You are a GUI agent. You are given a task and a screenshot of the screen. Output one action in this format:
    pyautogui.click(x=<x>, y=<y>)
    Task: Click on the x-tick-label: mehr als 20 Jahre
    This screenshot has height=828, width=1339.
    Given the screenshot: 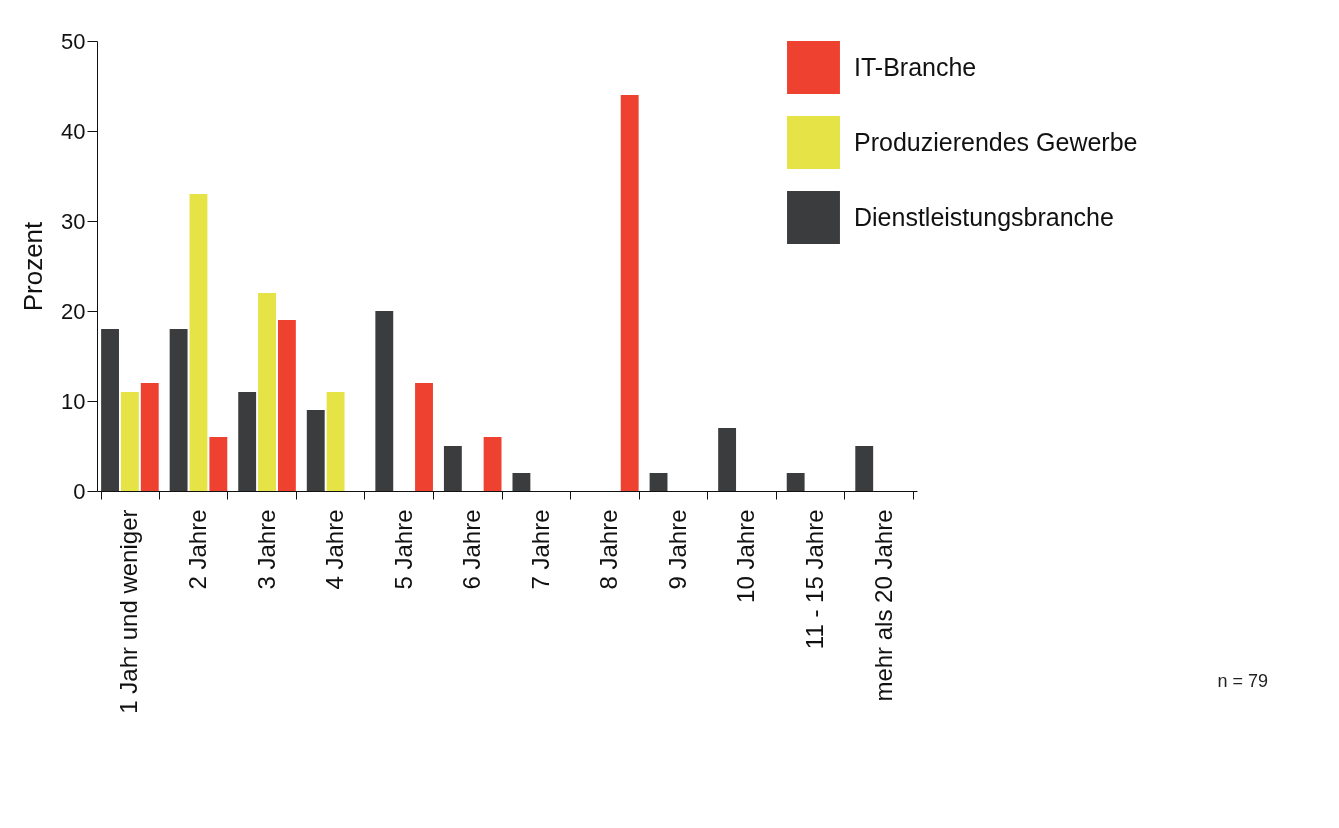 What is the action you would take?
    pyautogui.click(x=883, y=605)
    